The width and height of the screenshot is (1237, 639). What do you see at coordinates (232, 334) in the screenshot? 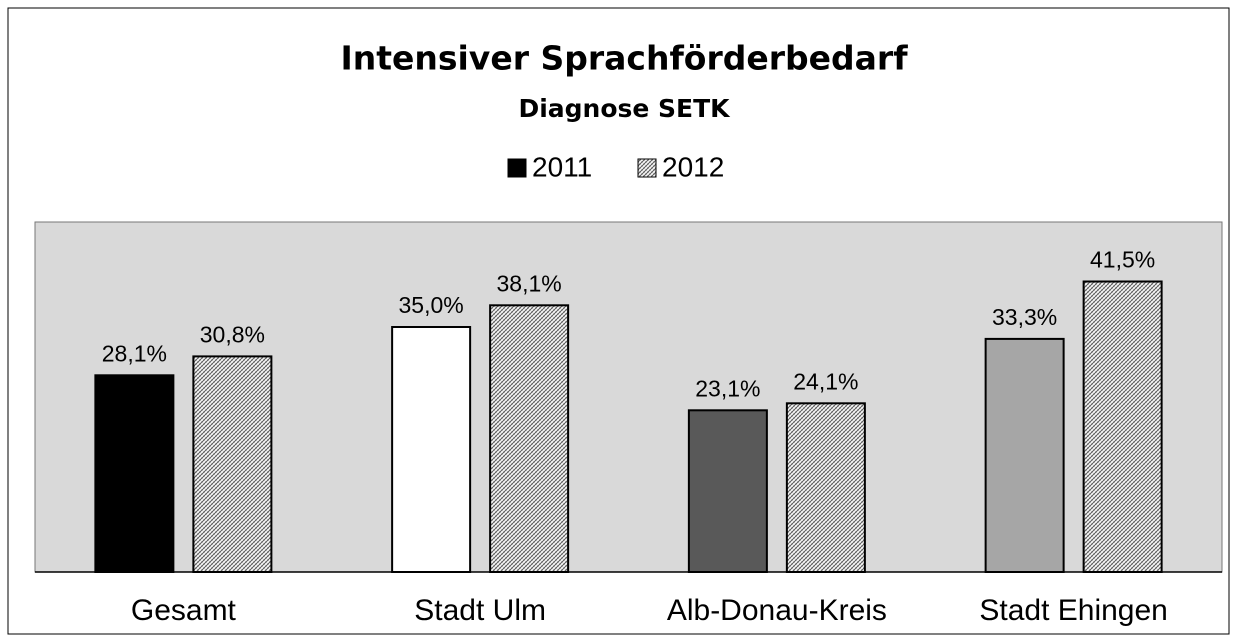
I see `data-label: 30,8%` at bounding box center [232, 334].